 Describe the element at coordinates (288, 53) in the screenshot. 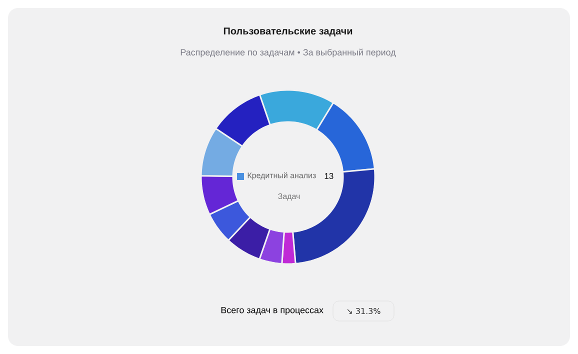

I see `chart-subtitle: Распределение по задачам • За выбранный период` at that location.